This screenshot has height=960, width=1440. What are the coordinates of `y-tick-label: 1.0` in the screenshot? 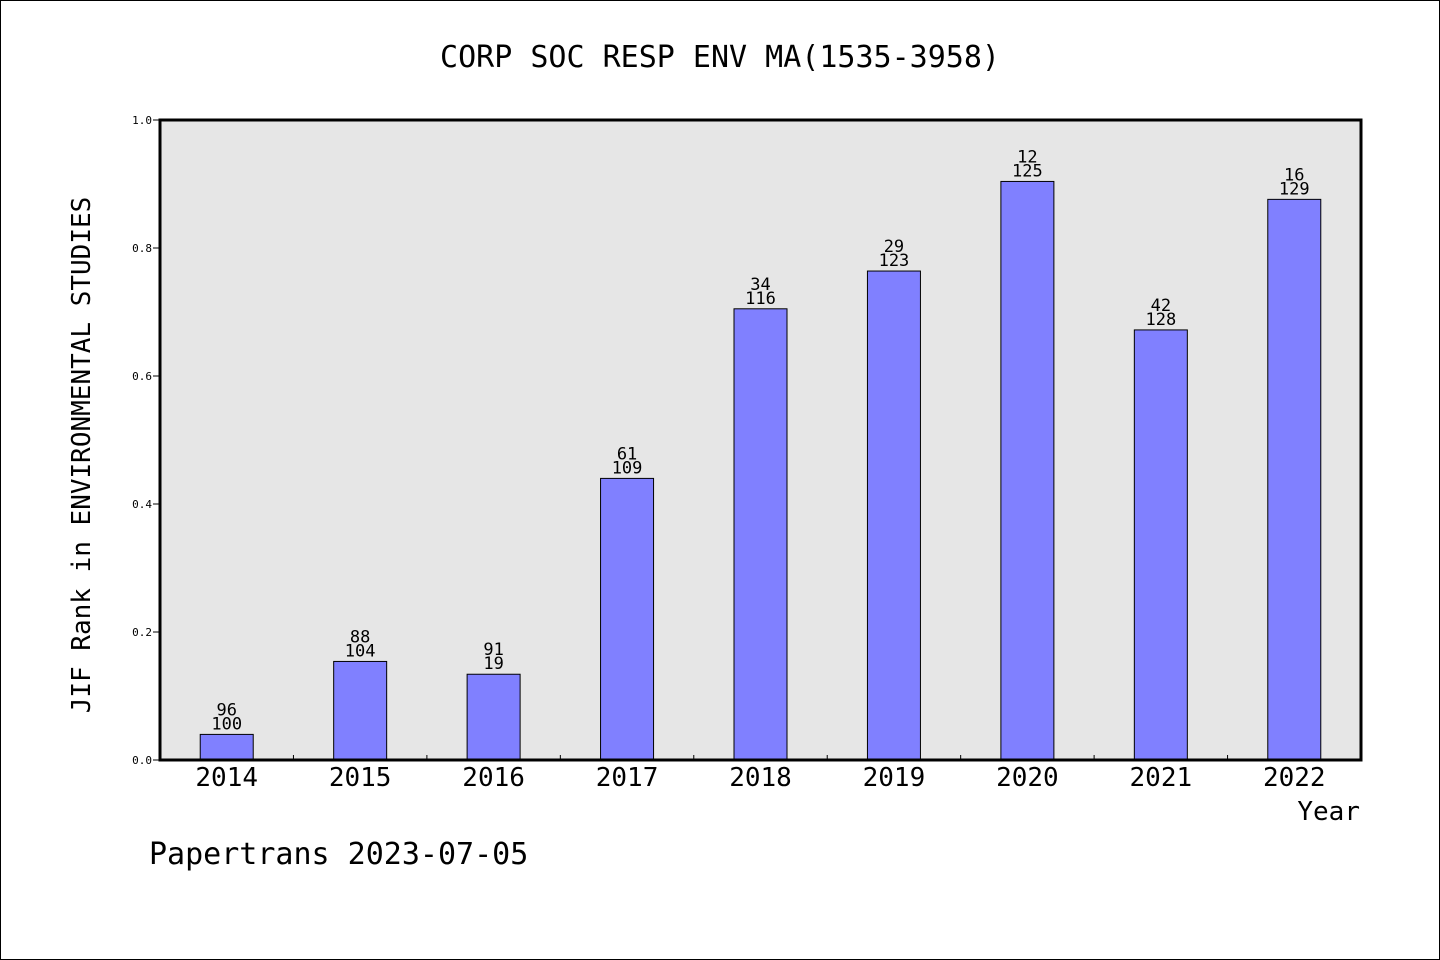 It's located at (142, 120).